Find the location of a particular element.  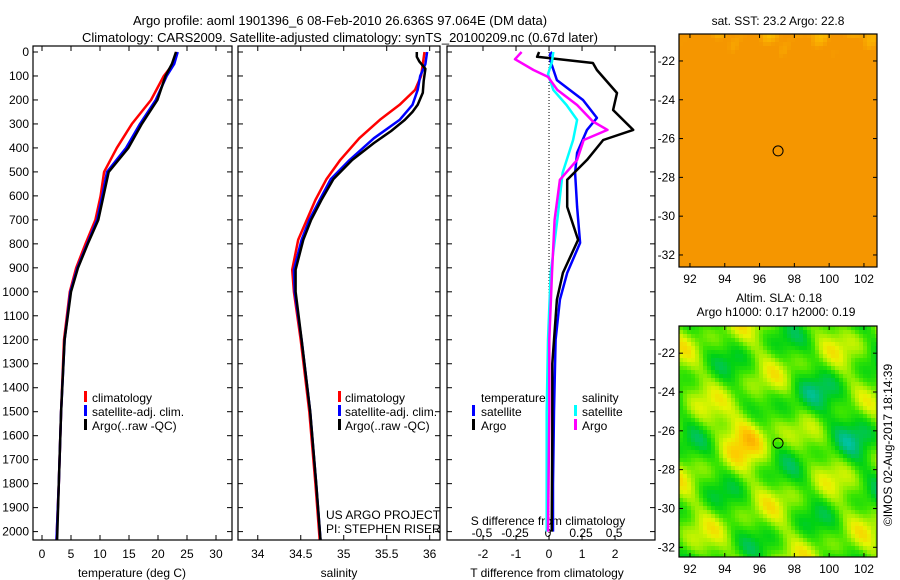

credit-pi: PI: STEPHEN RISER is located at coordinates (383, 529).